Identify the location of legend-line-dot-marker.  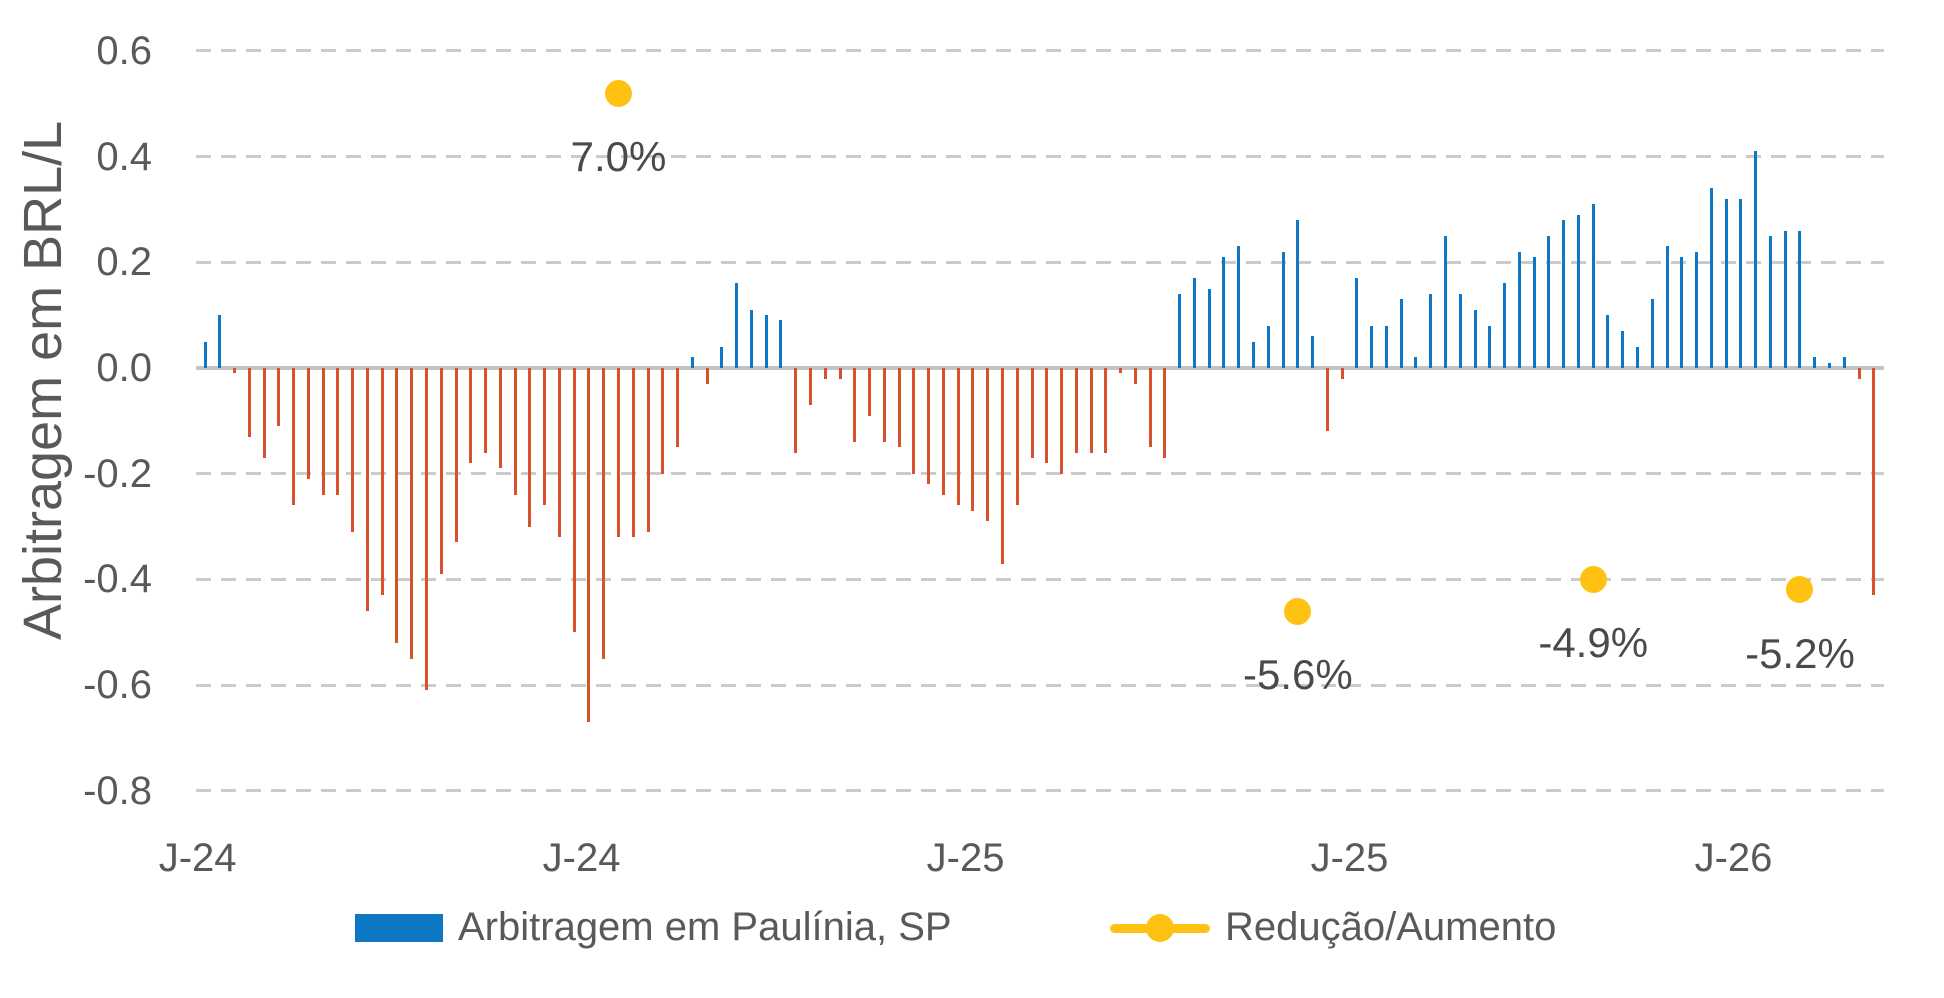
(1160, 927).